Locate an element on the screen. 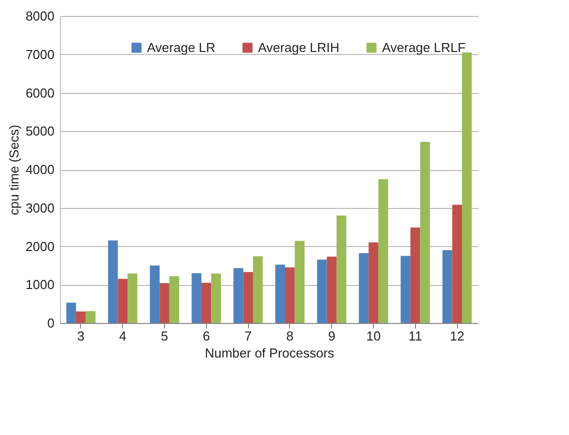 This screenshot has height=435, width=569. y-tick-label: 7000 is located at coordinates (40, 54).